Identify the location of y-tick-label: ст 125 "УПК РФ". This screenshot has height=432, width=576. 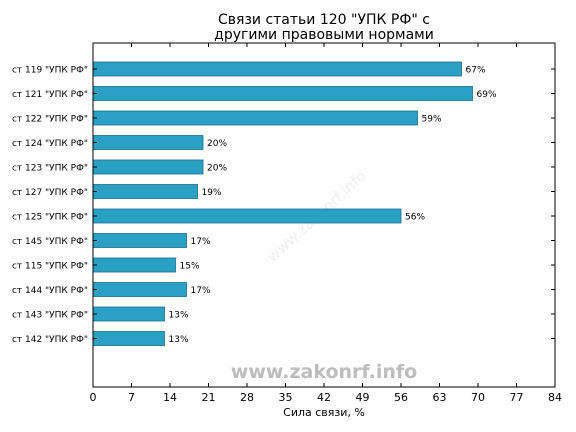
(50, 218).